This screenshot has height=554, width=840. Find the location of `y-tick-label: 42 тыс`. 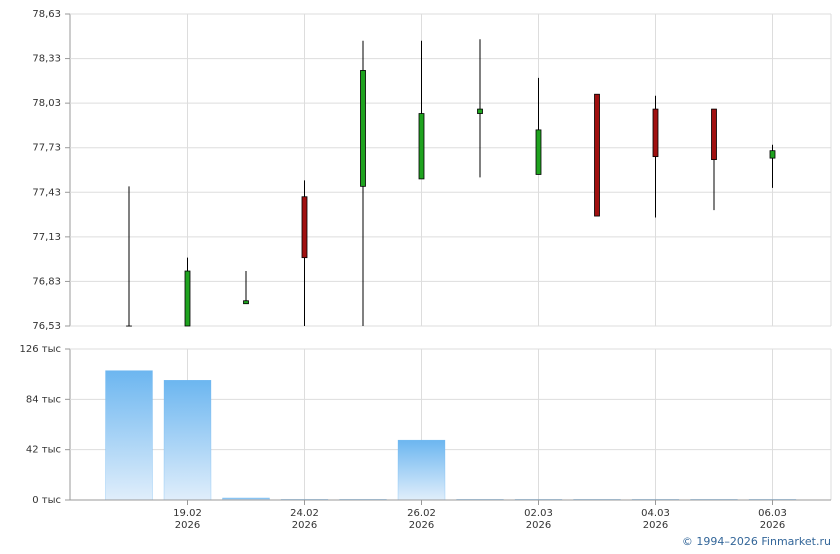

y-tick-label: 42 тыс is located at coordinates (43, 450).